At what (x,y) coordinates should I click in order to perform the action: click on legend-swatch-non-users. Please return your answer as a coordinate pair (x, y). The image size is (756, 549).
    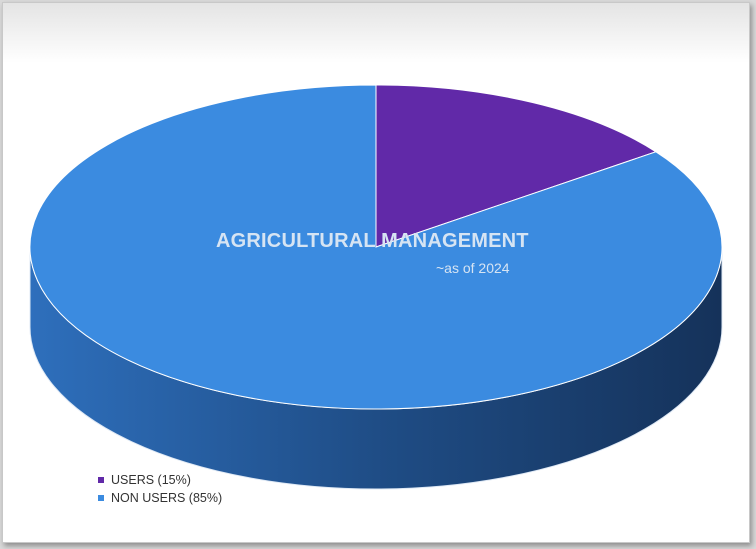
    Looking at the image, I should click on (101, 498).